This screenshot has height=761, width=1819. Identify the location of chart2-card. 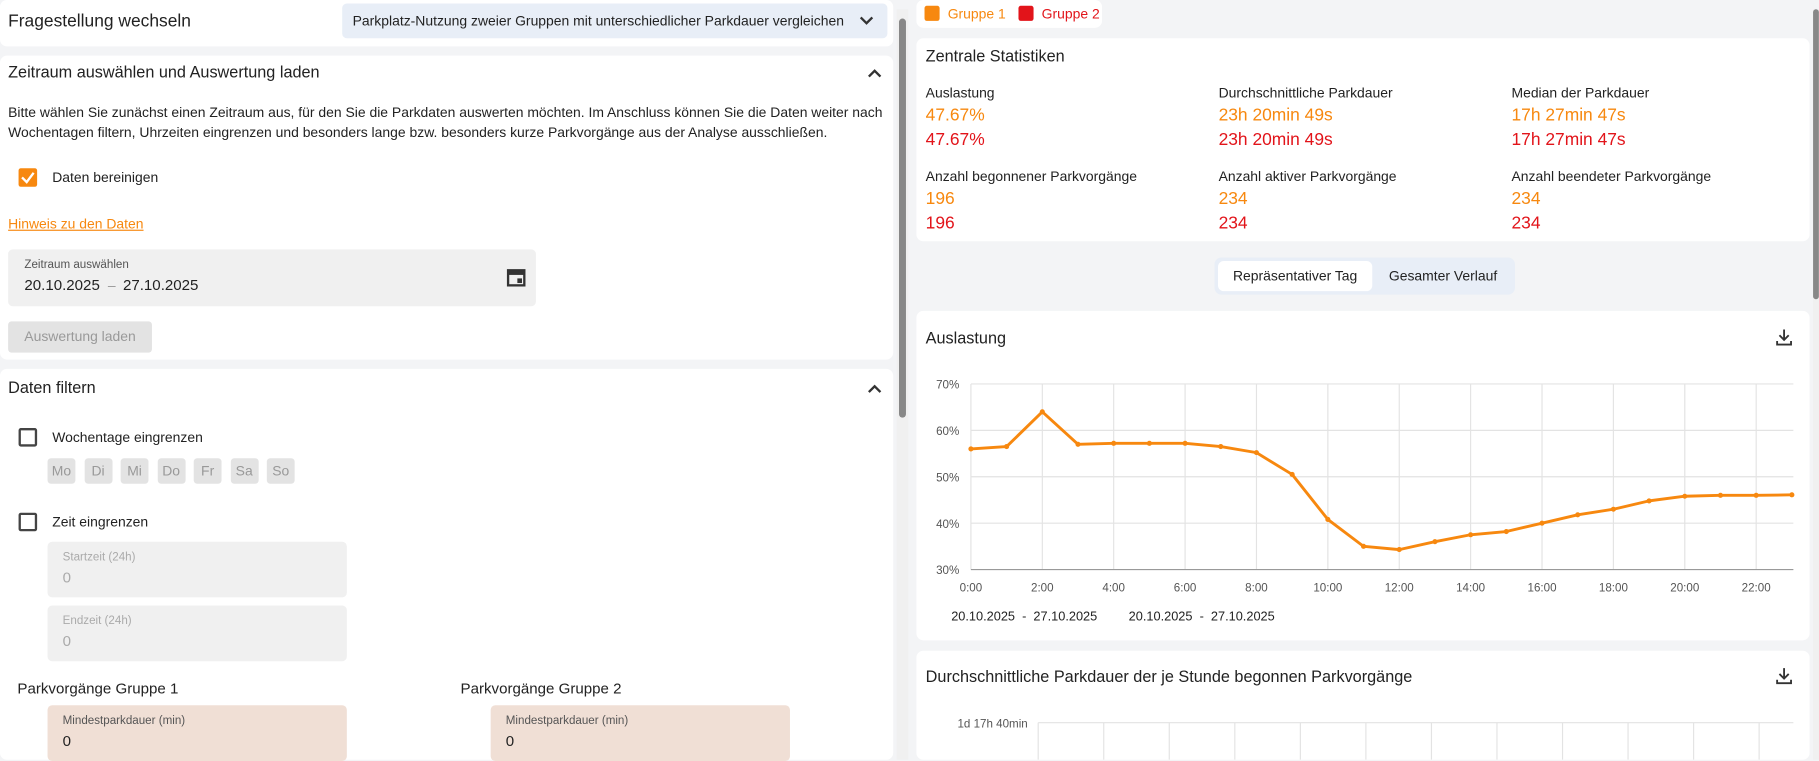
(1363, 705).